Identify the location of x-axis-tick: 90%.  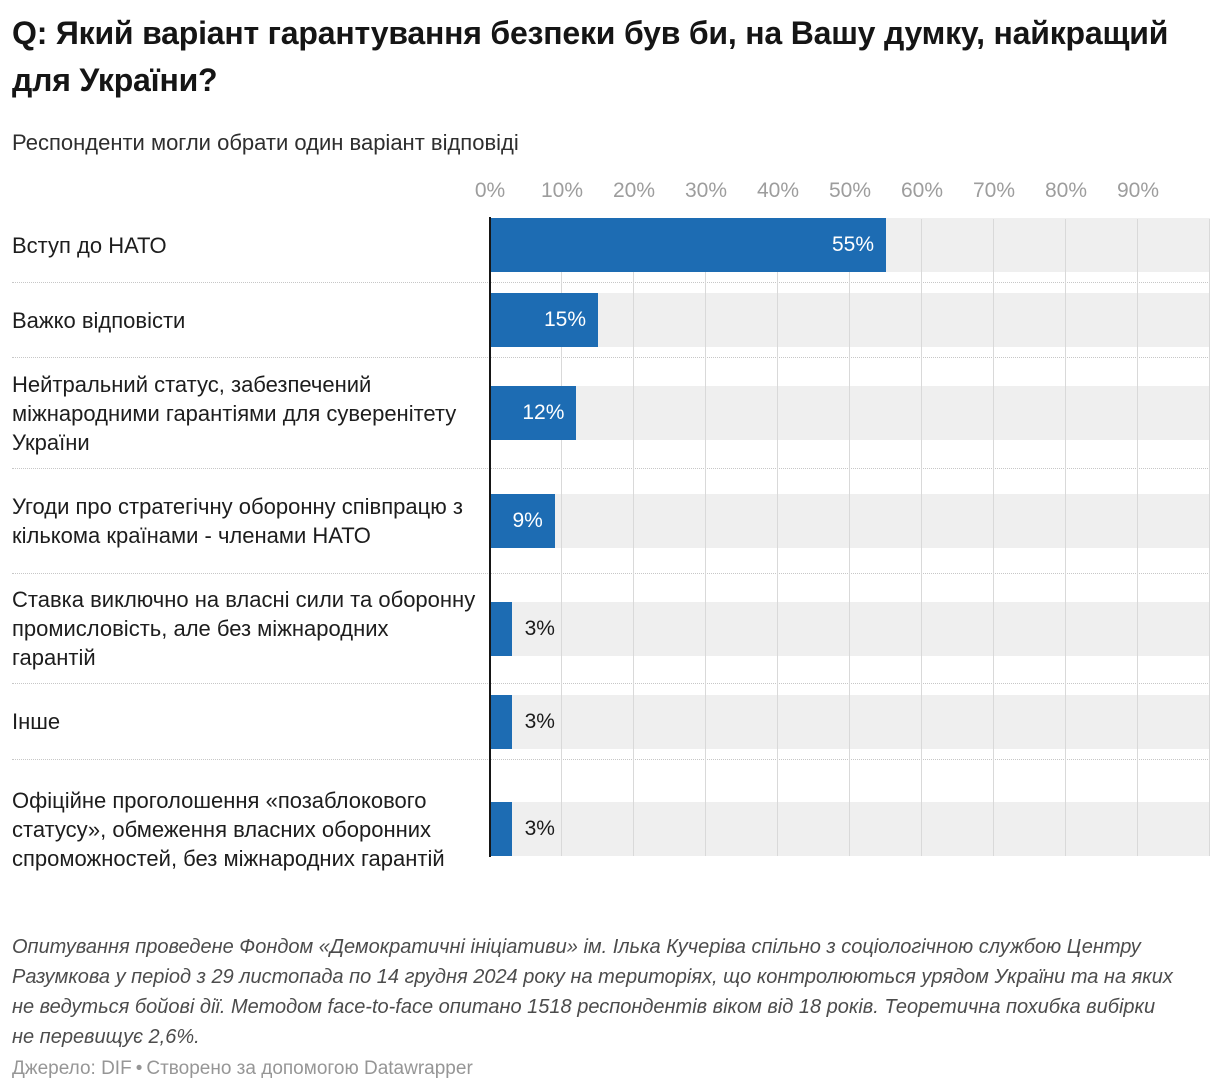
(1138, 190).